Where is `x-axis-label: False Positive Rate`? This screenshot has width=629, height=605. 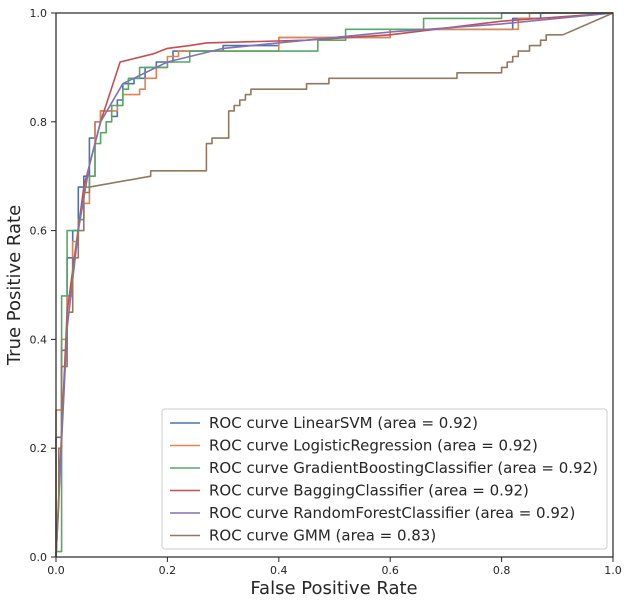
x-axis-label: False Positive Rate is located at coordinates (333, 588).